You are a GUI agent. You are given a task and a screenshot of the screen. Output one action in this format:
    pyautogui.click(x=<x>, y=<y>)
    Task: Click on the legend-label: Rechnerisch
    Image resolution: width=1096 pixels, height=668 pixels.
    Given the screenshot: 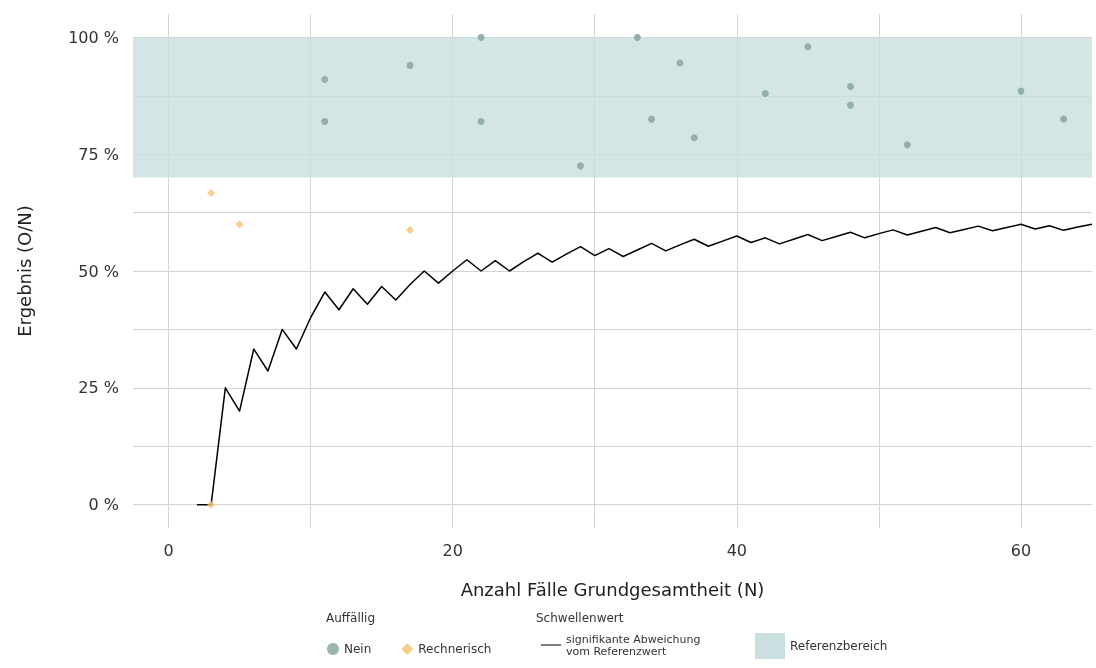 What is the action you would take?
    pyautogui.click(x=455, y=649)
    